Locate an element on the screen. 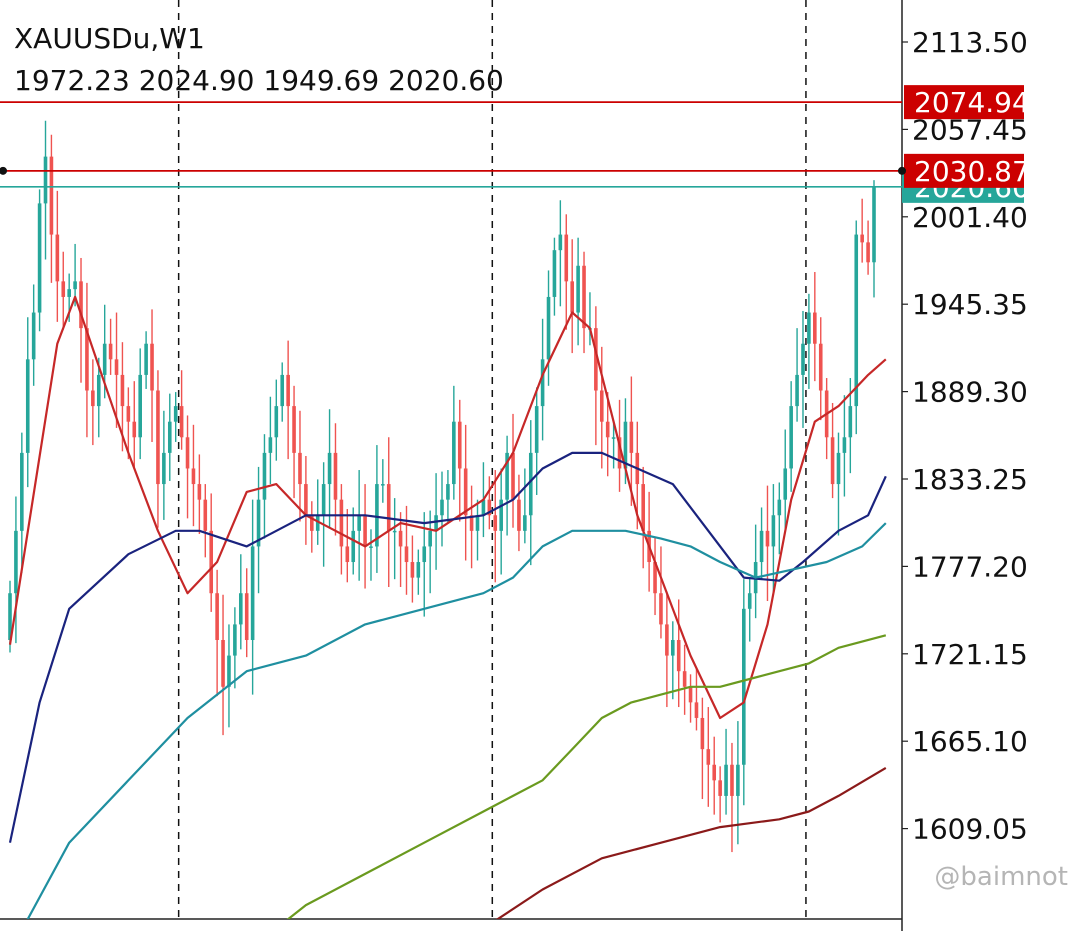 The width and height of the screenshot is (1080, 931). price-tick-label: 1945.35 is located at coordinates (970, 304).